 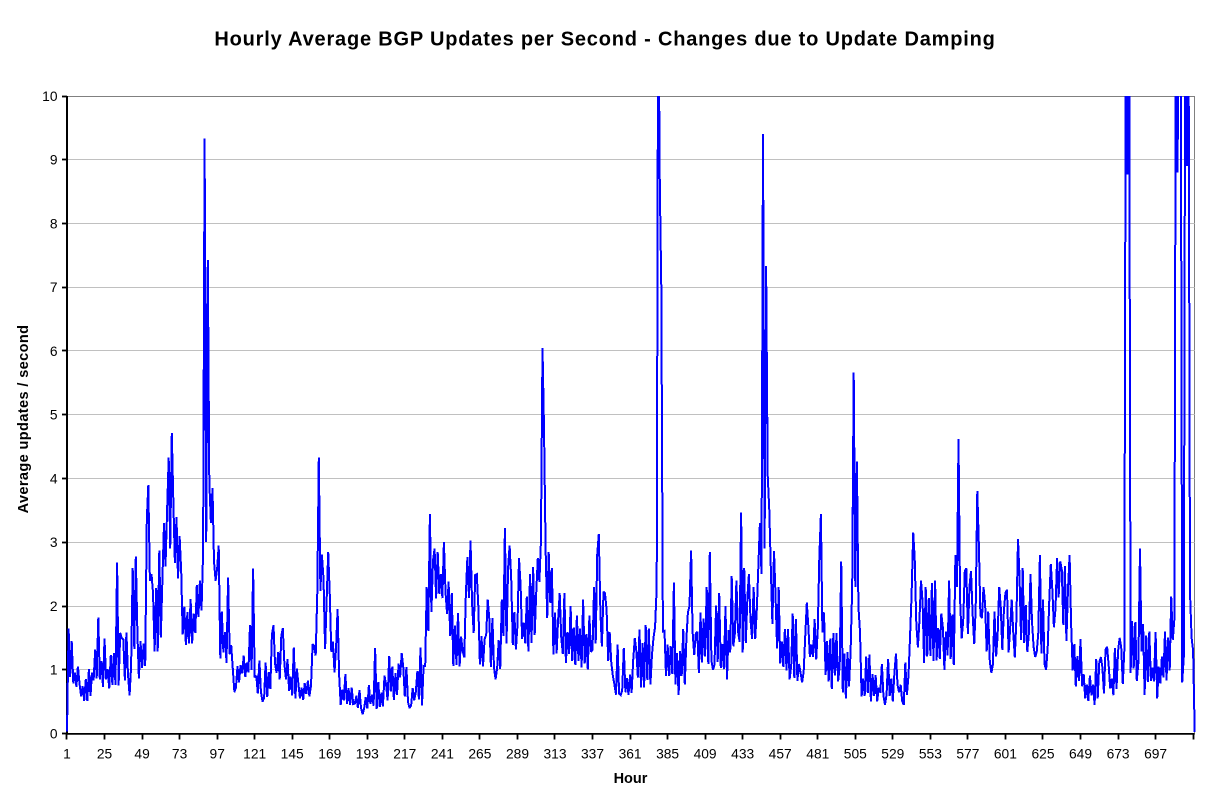 I want to click on svg-text: 5, so click(x=54, y=415).